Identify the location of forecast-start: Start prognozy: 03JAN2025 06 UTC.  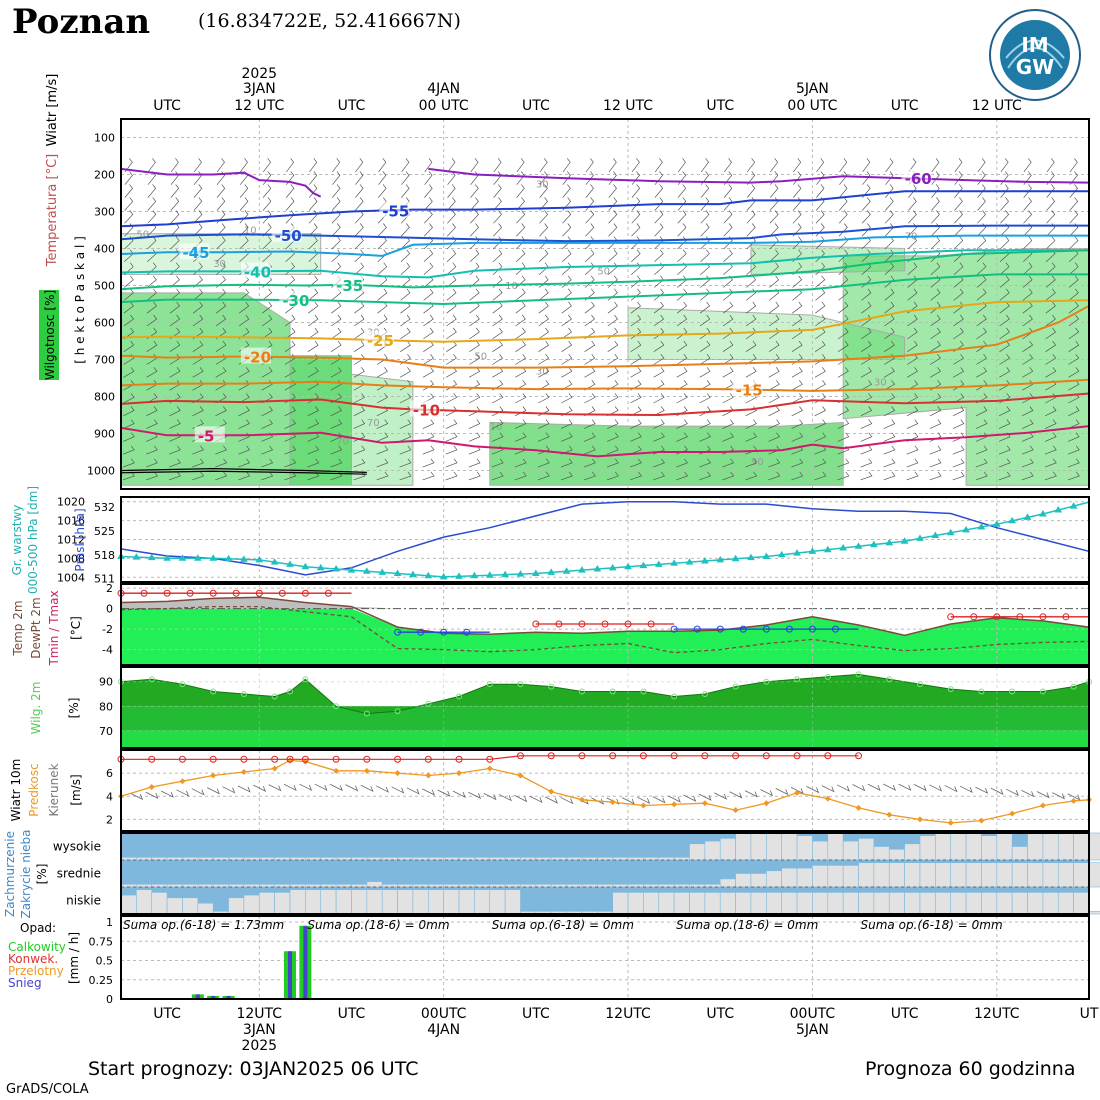
(253, 1069).